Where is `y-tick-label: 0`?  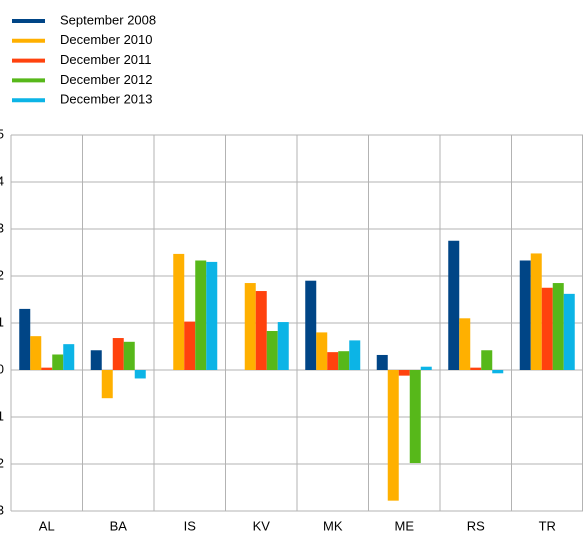
y-tick-label: 0 is located at coordinates (2, 368).